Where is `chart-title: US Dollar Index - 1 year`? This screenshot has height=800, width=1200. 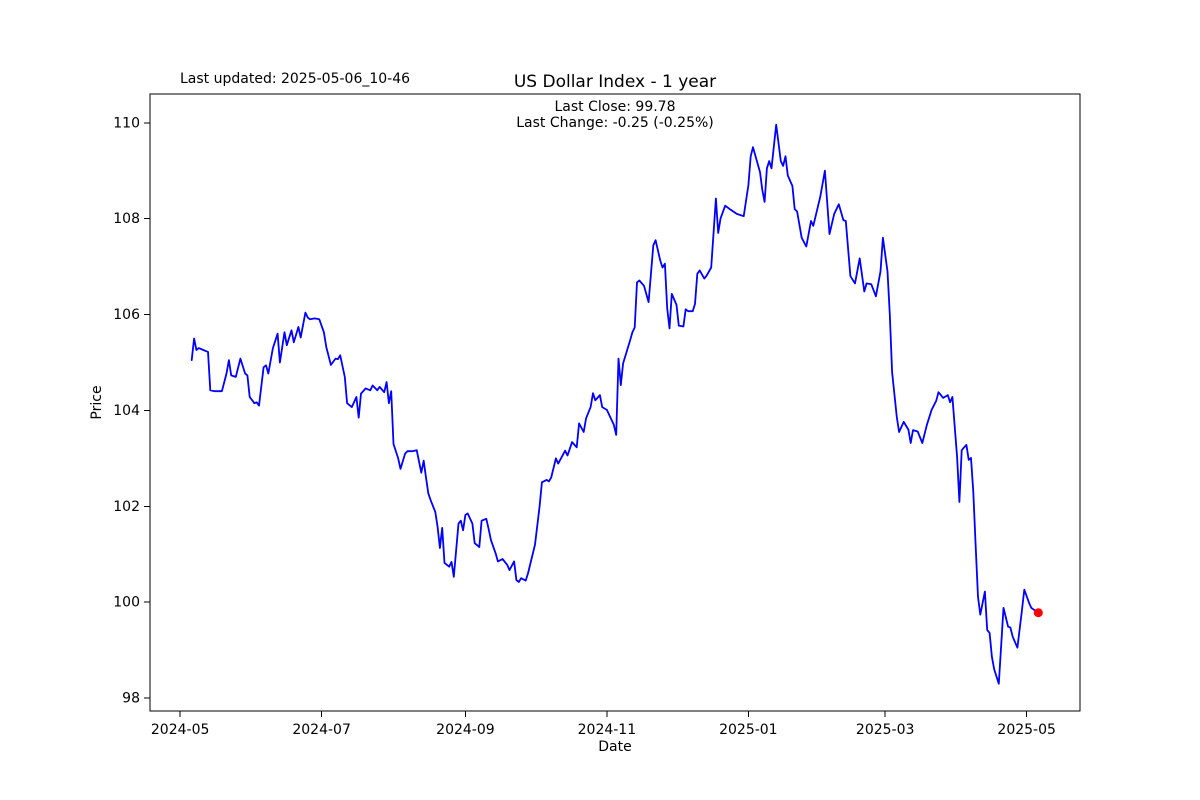 chart-title: US Dollar Index - 1 year is located at coordinates (615, 82).